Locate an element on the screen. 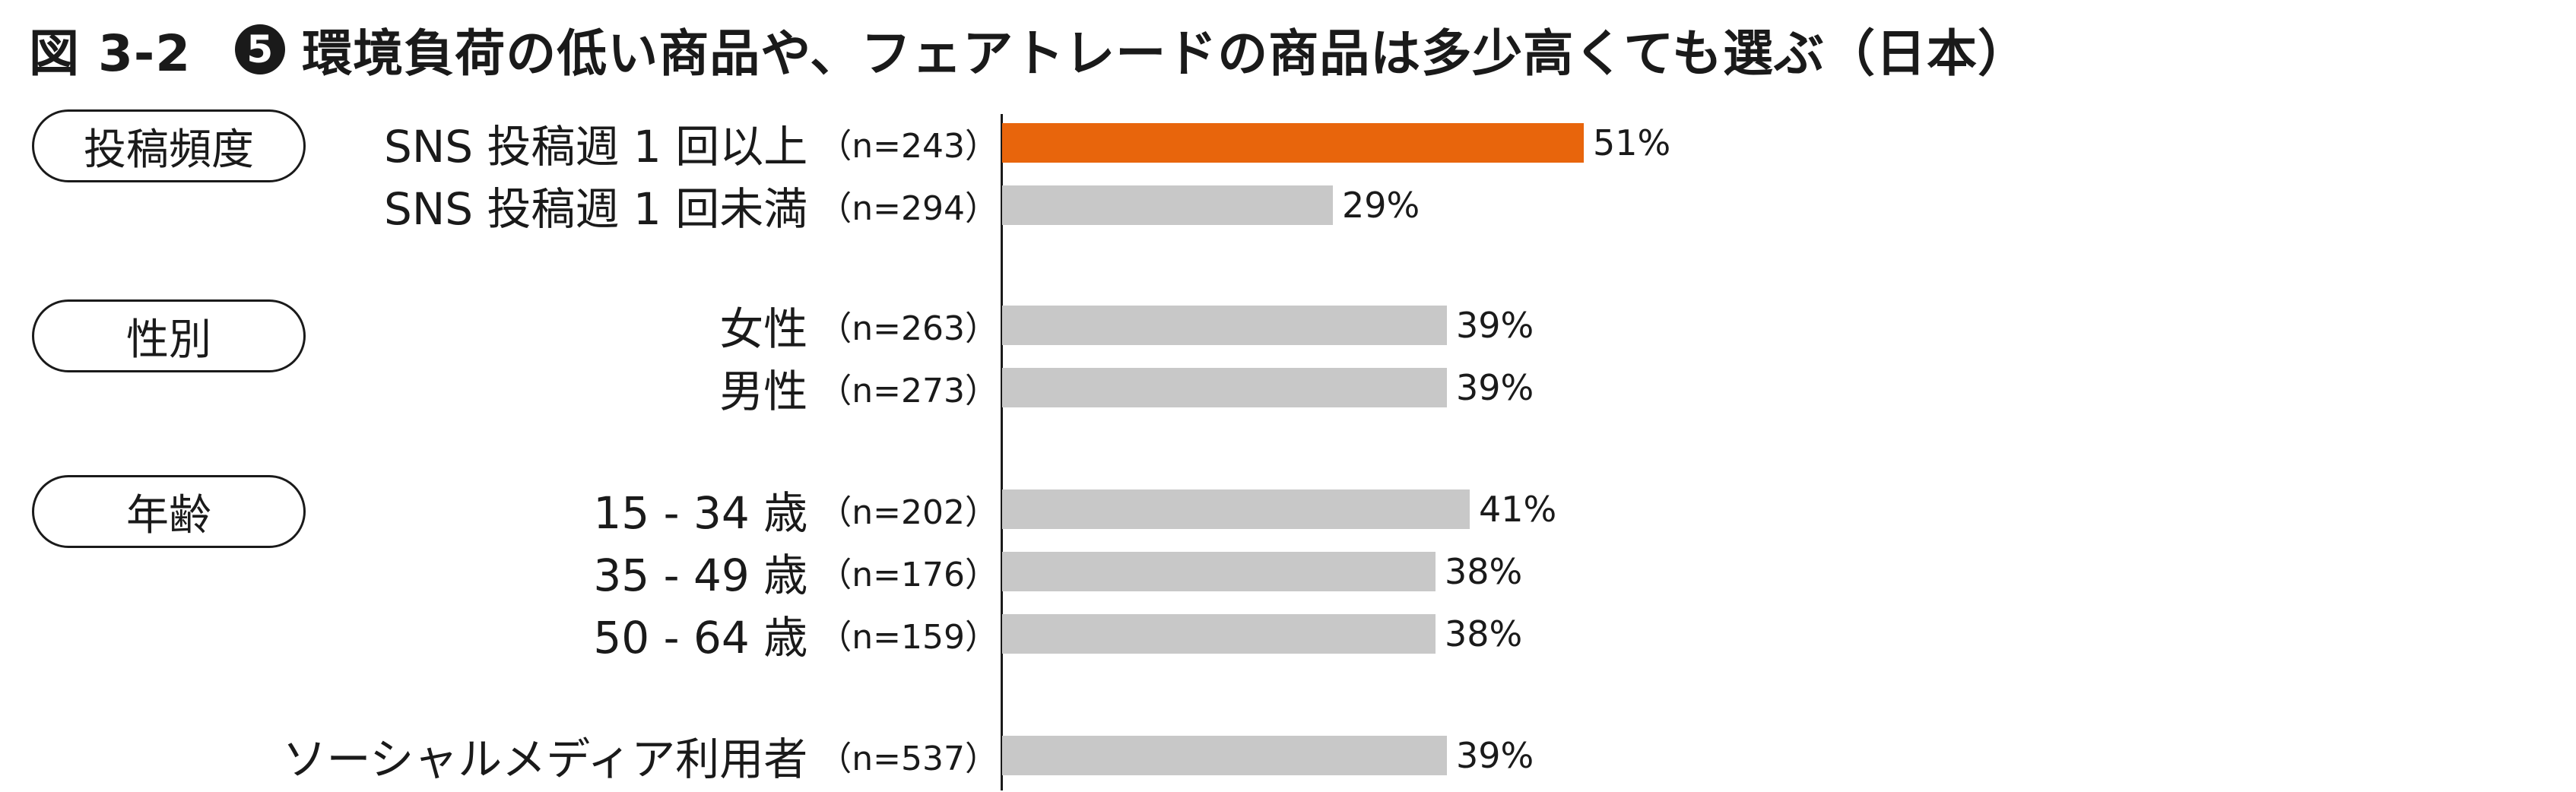 Image resolution: width=2576 pixels, height=792 pixels. category-label: 35 - 49 歳 is located at coordinates (701, 575).